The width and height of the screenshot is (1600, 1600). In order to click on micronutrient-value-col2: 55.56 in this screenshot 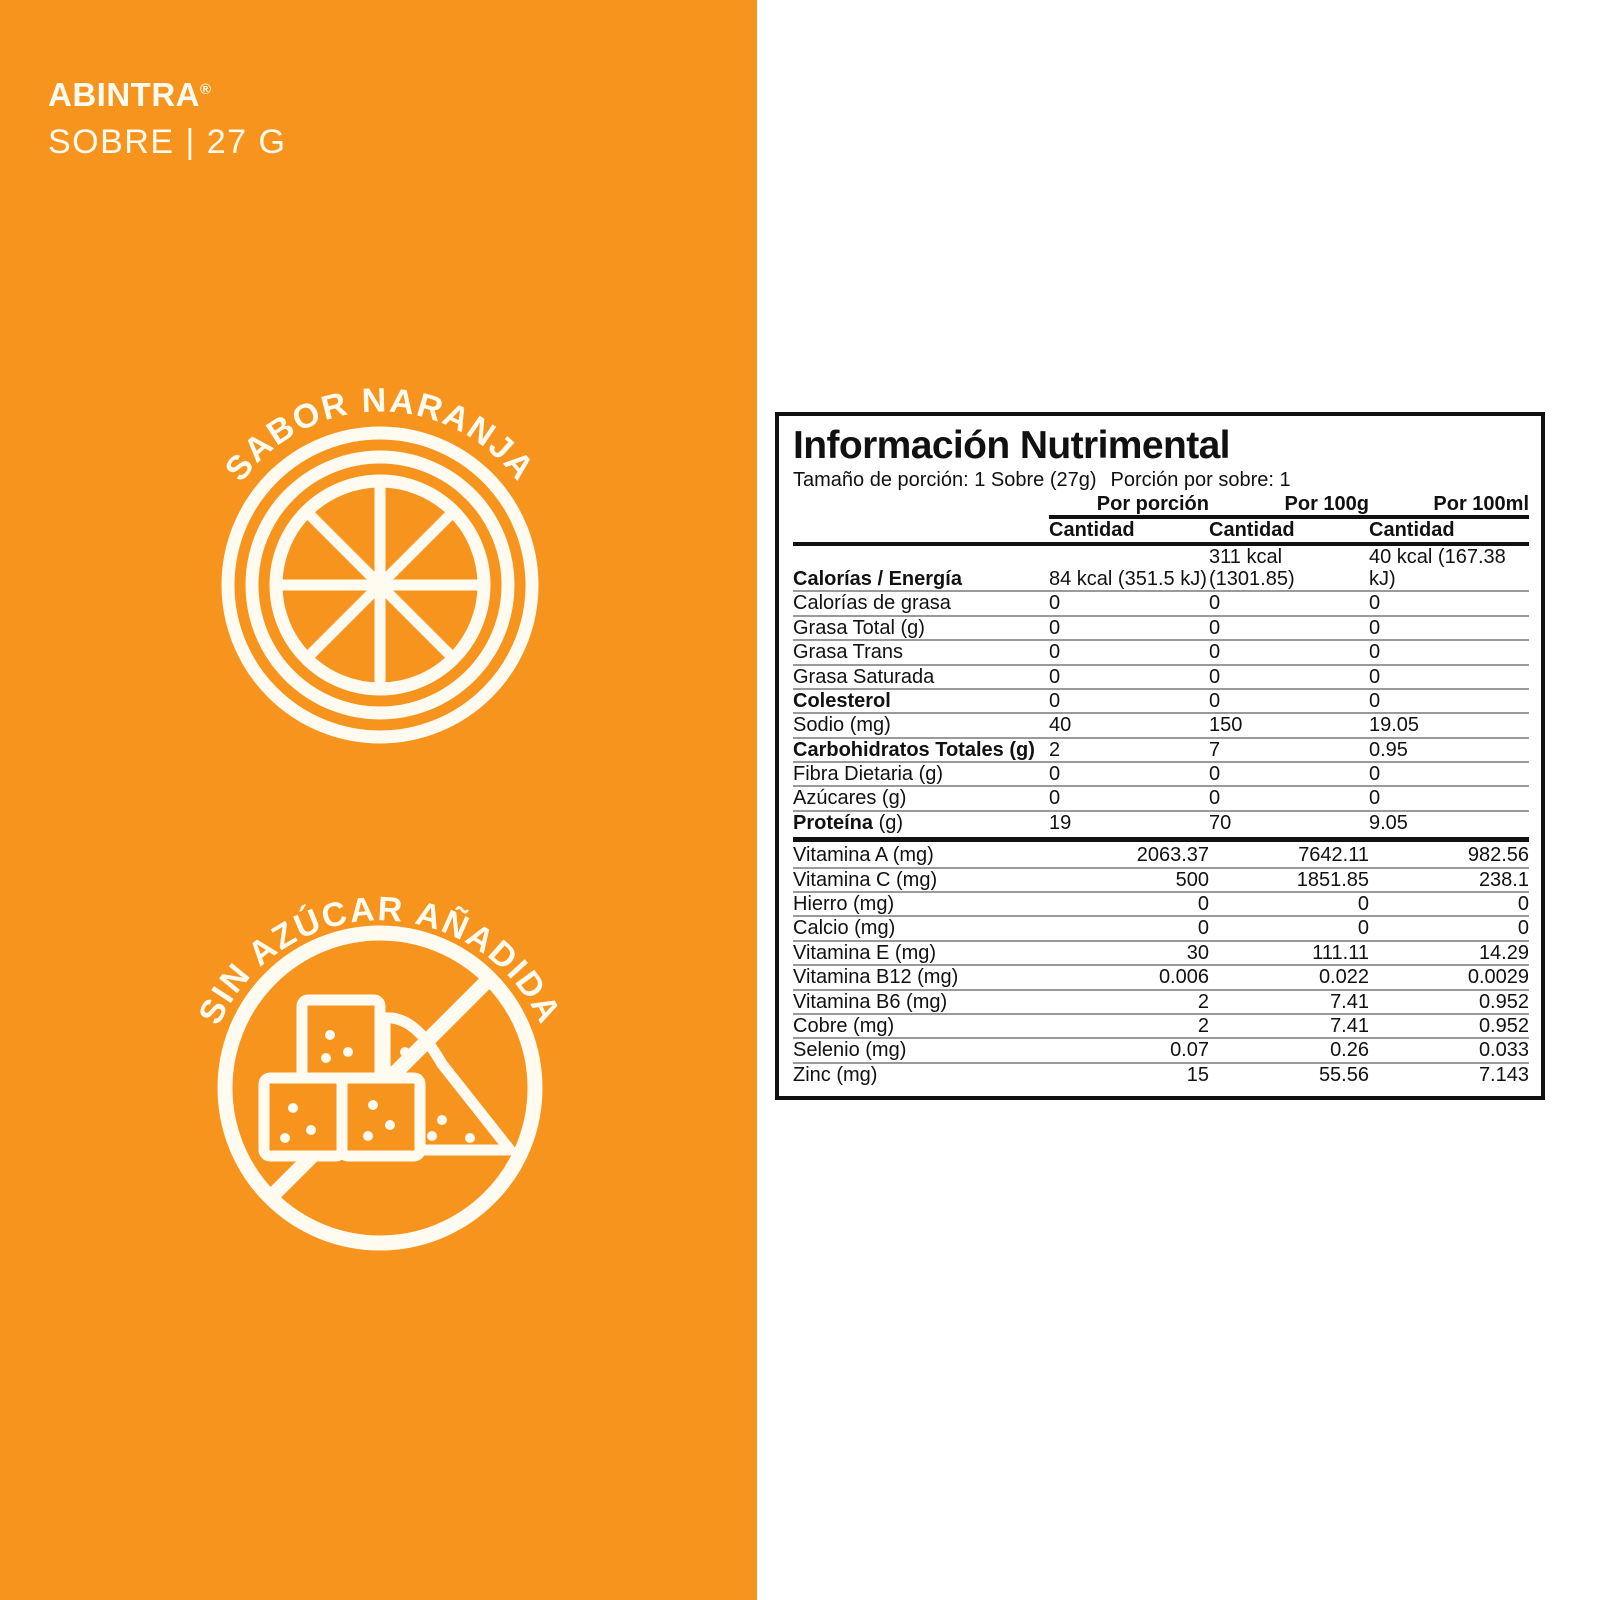, I will do `click(1343, 1074)`.